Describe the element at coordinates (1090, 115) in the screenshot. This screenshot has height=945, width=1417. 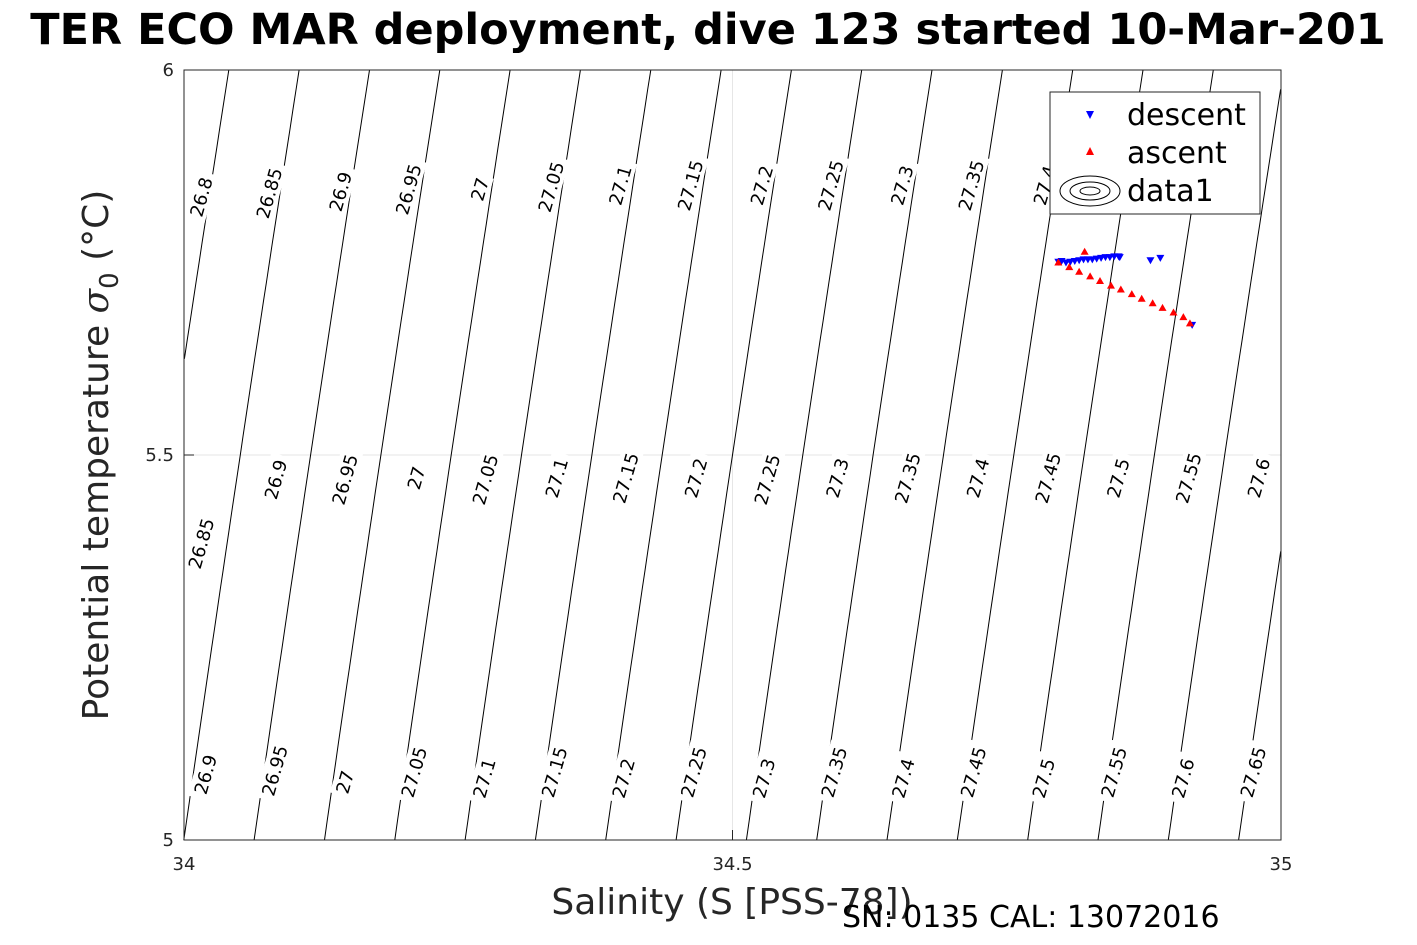
I see `legend-descent-marker` at that location.